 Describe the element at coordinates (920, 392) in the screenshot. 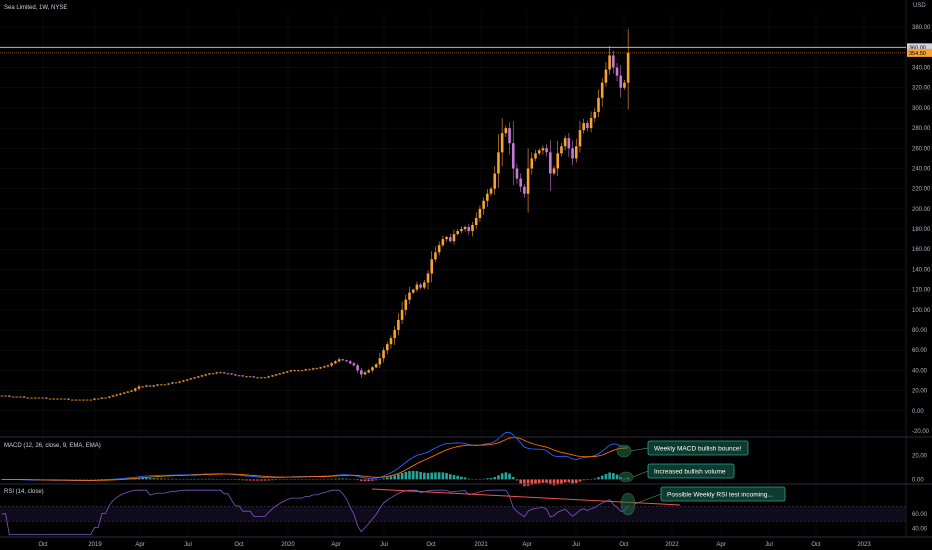

I see `y-tick-label: 20.00` at that location.